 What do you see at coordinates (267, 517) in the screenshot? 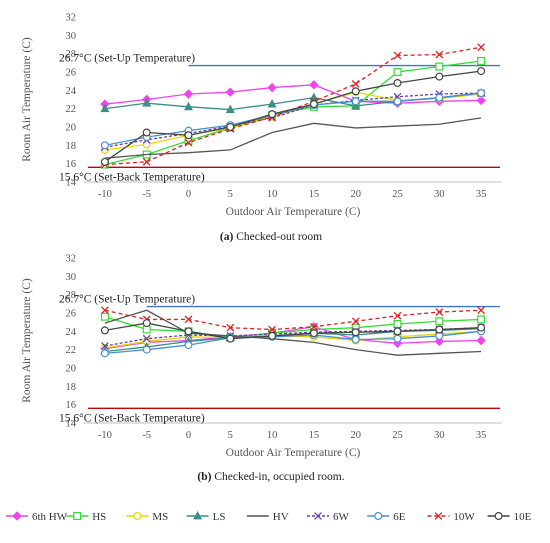
I see `legend-item-hv: HV` at bounding box center [267, 517].